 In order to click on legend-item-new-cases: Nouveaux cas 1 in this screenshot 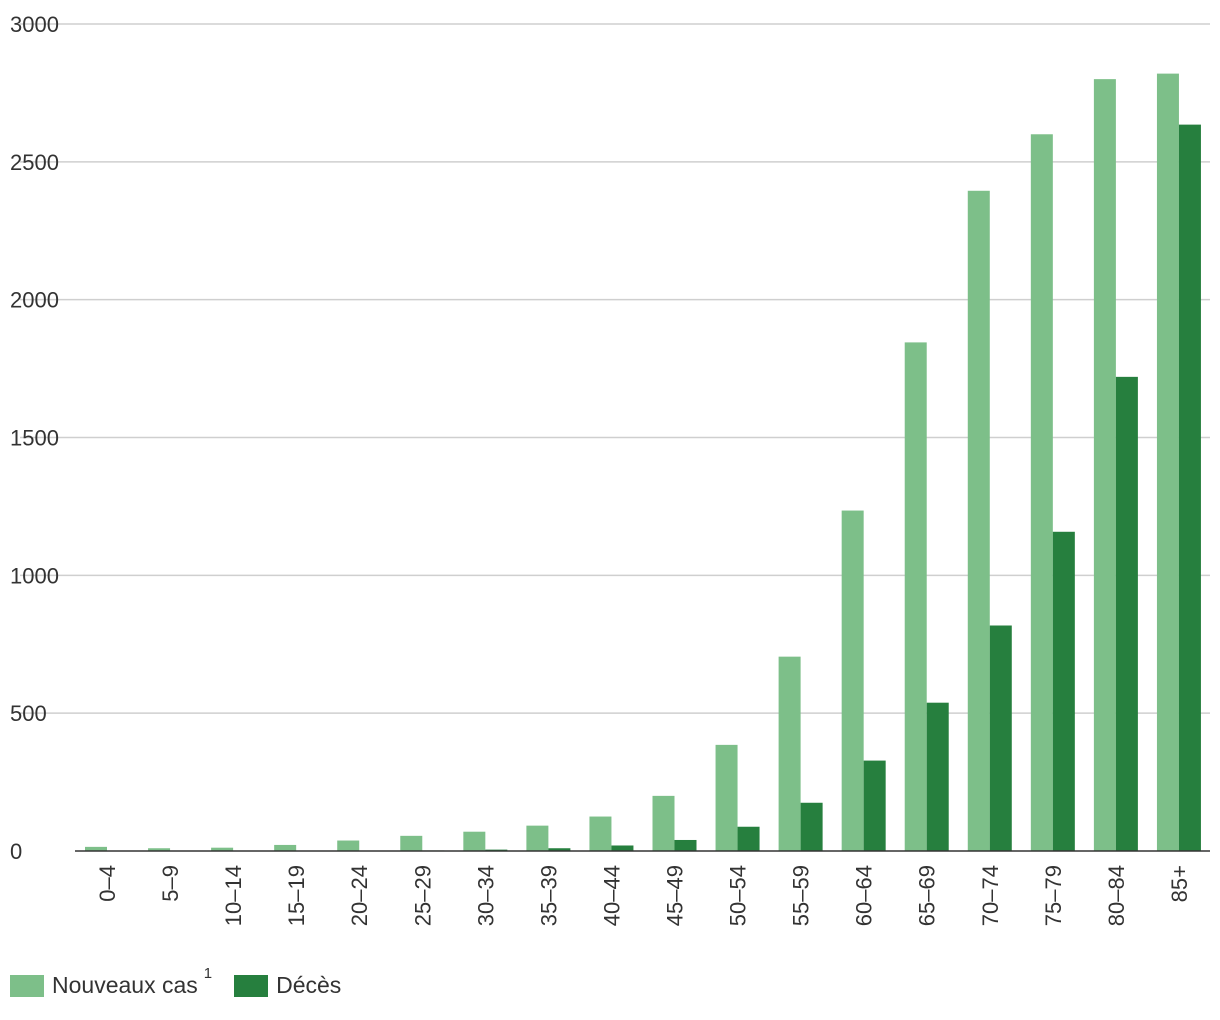, I will do `click(111, 982)`.